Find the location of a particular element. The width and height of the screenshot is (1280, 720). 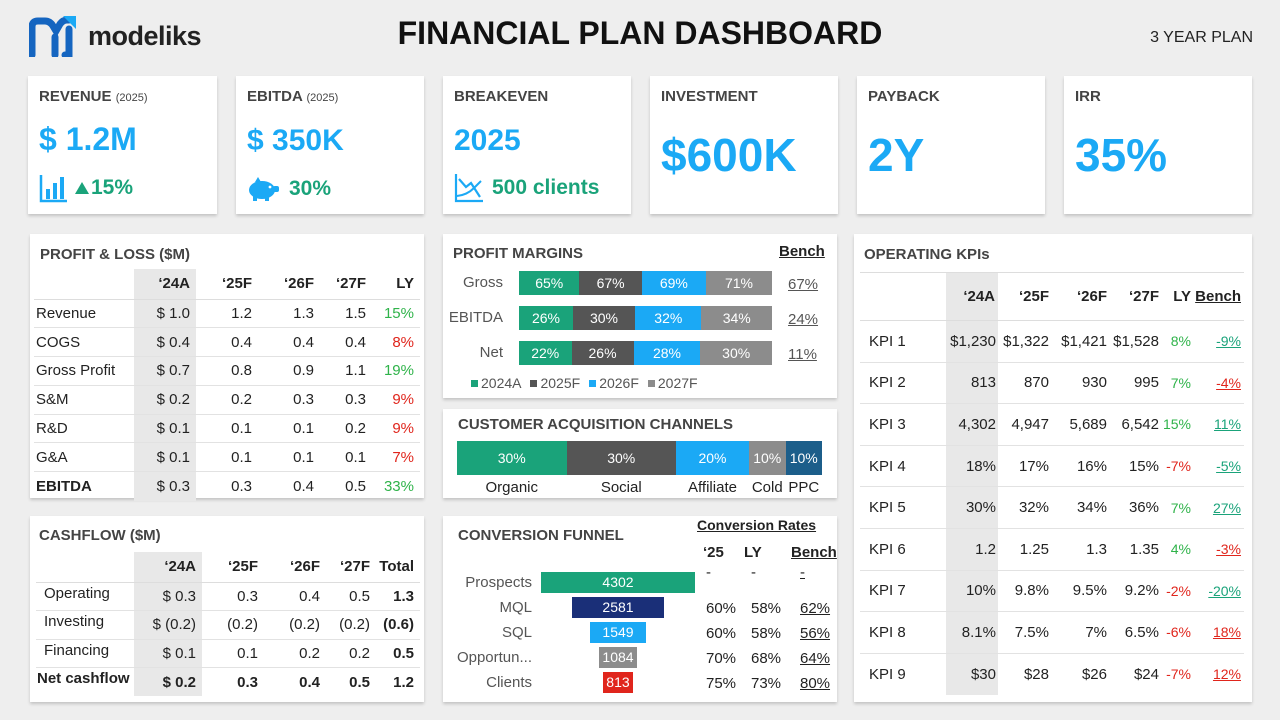

brand-logo: modeliks is located at coordinates (115, 36).